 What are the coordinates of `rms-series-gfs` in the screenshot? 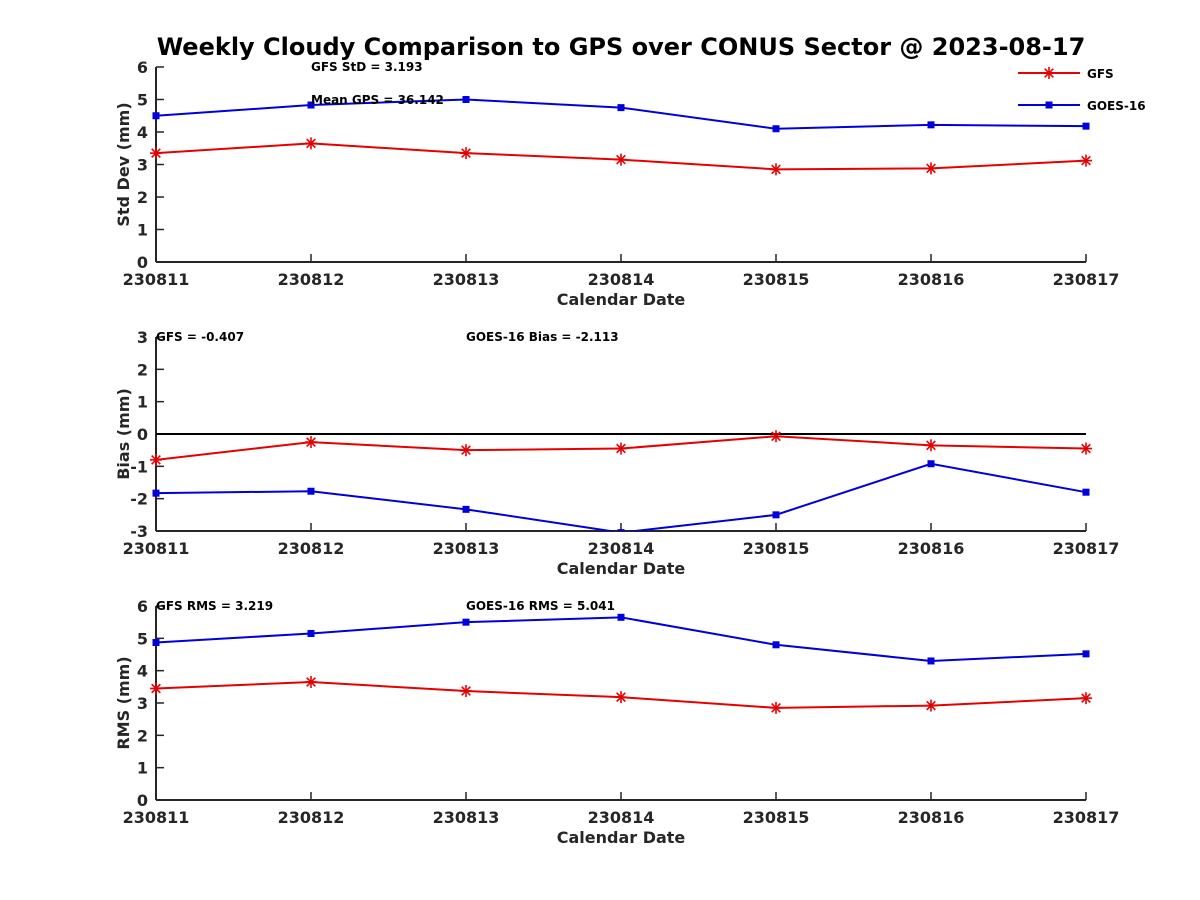 It's located at (621, 694).